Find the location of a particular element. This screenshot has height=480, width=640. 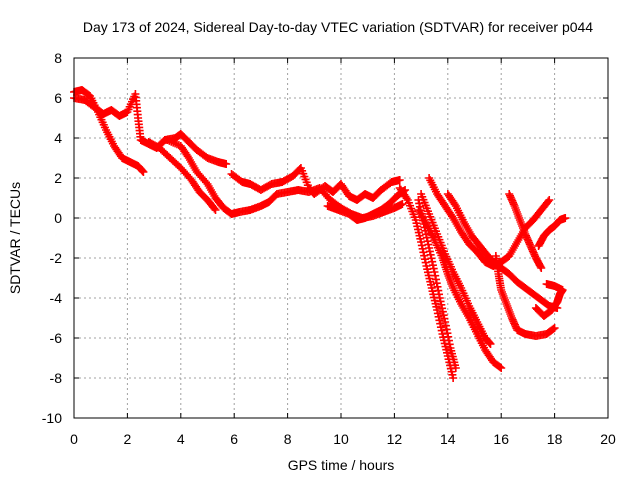

y-axis-label: SDTVAR / TECUs is located at coordinates (15, 238).